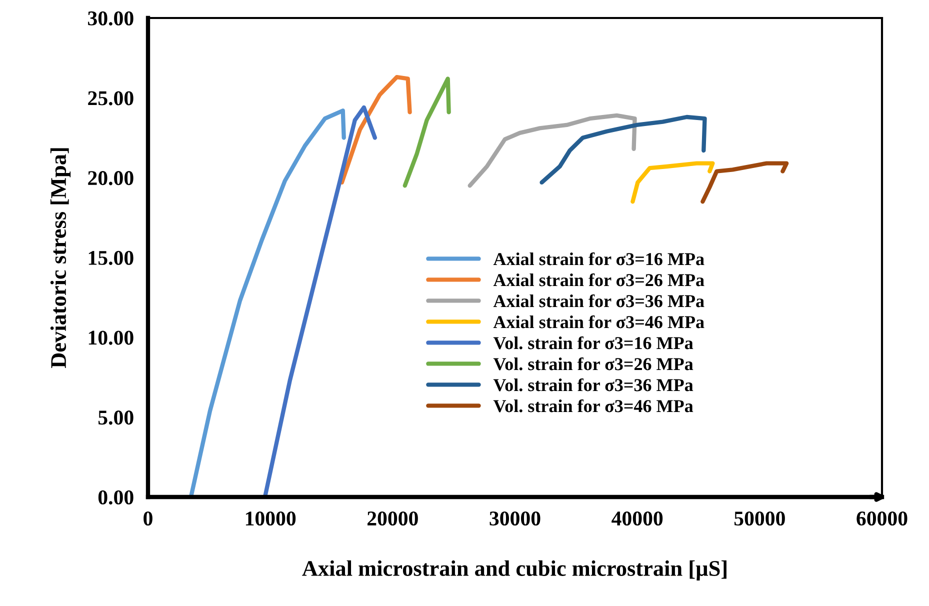  Describe the element at coordinates (759, 518) in the screenshot. I see `x-tick-label: 50000` at that location.